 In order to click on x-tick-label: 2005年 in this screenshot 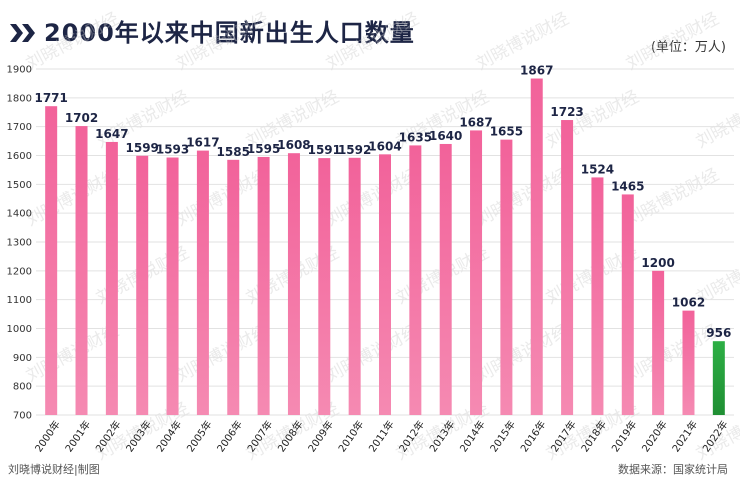, I will do `click(199, 436)`.